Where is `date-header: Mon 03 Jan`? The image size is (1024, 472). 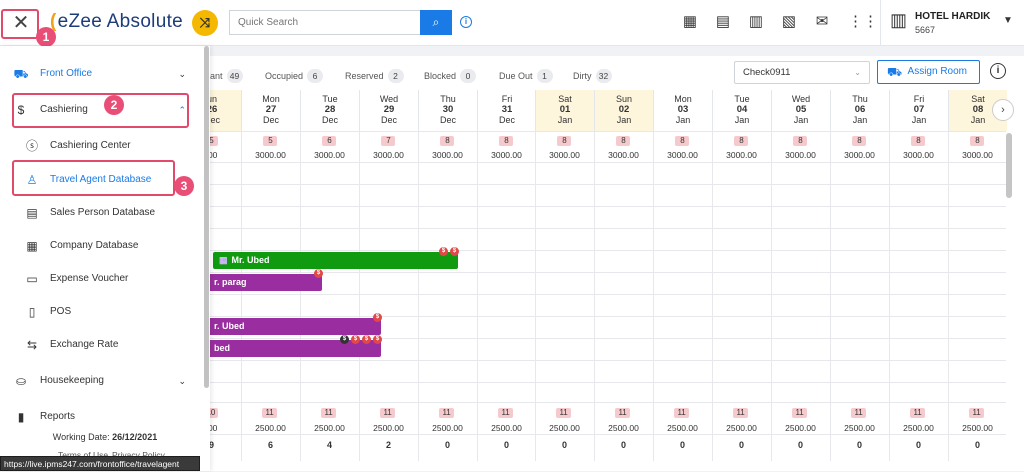
date-header: Mon 03 Jan is located at coordinates (682, 110).